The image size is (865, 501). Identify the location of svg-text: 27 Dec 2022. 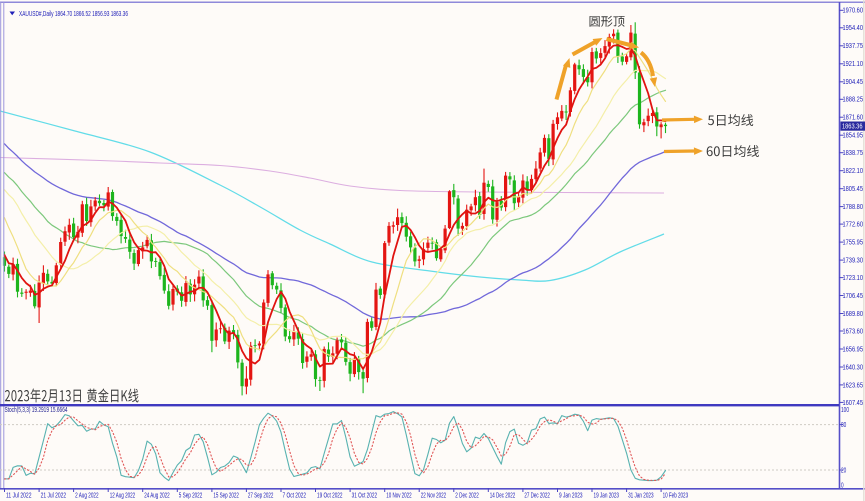
(537, 496).